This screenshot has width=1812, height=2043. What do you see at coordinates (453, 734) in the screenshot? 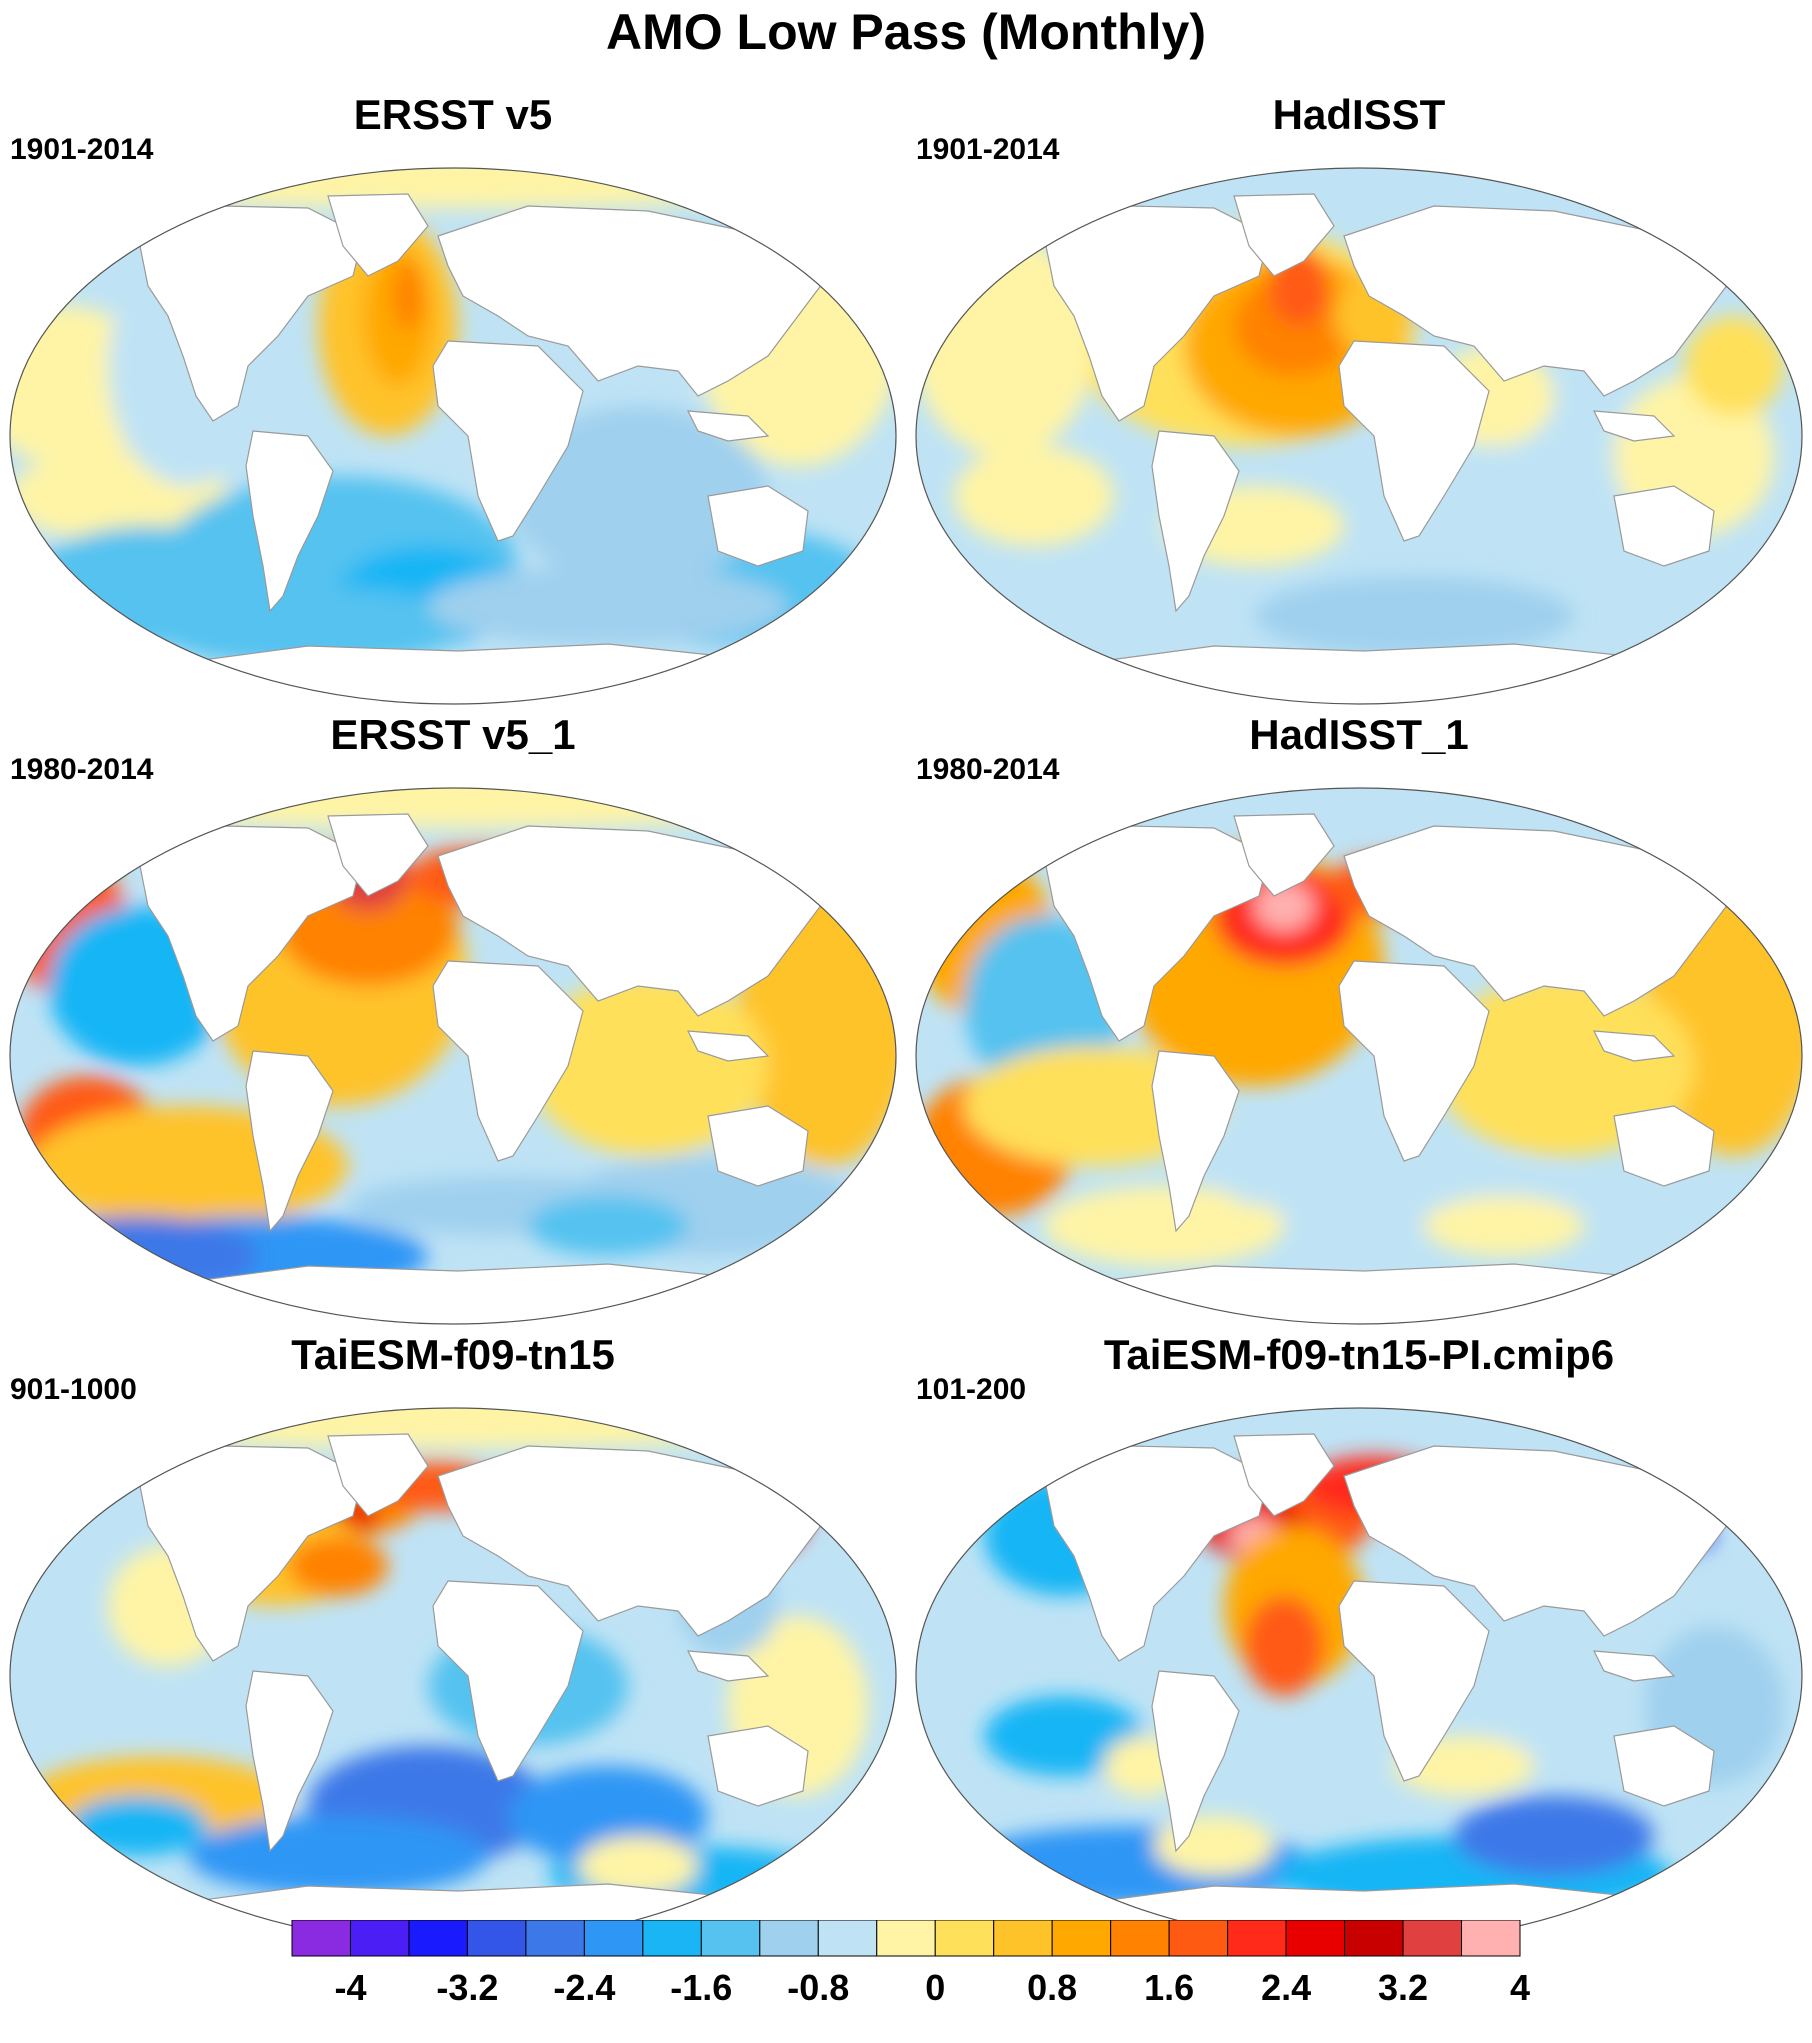
I see `panel-title: ERSST v5_1` at bounding box center [453, 734].